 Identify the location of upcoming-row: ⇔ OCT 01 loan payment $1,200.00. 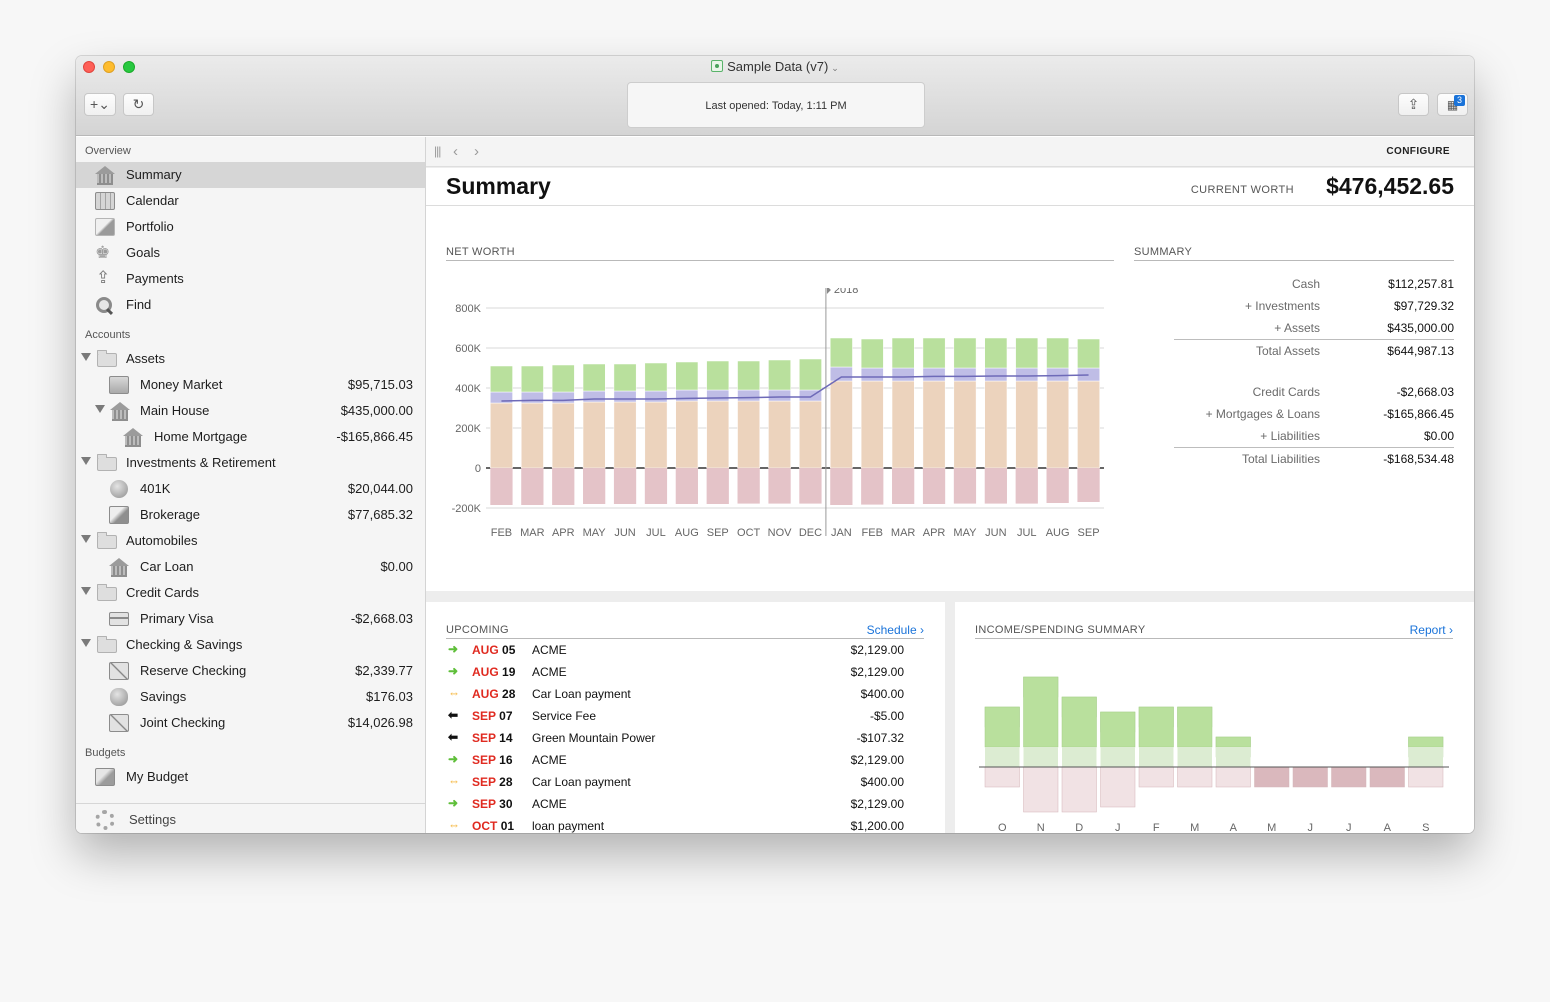
(685, 824).